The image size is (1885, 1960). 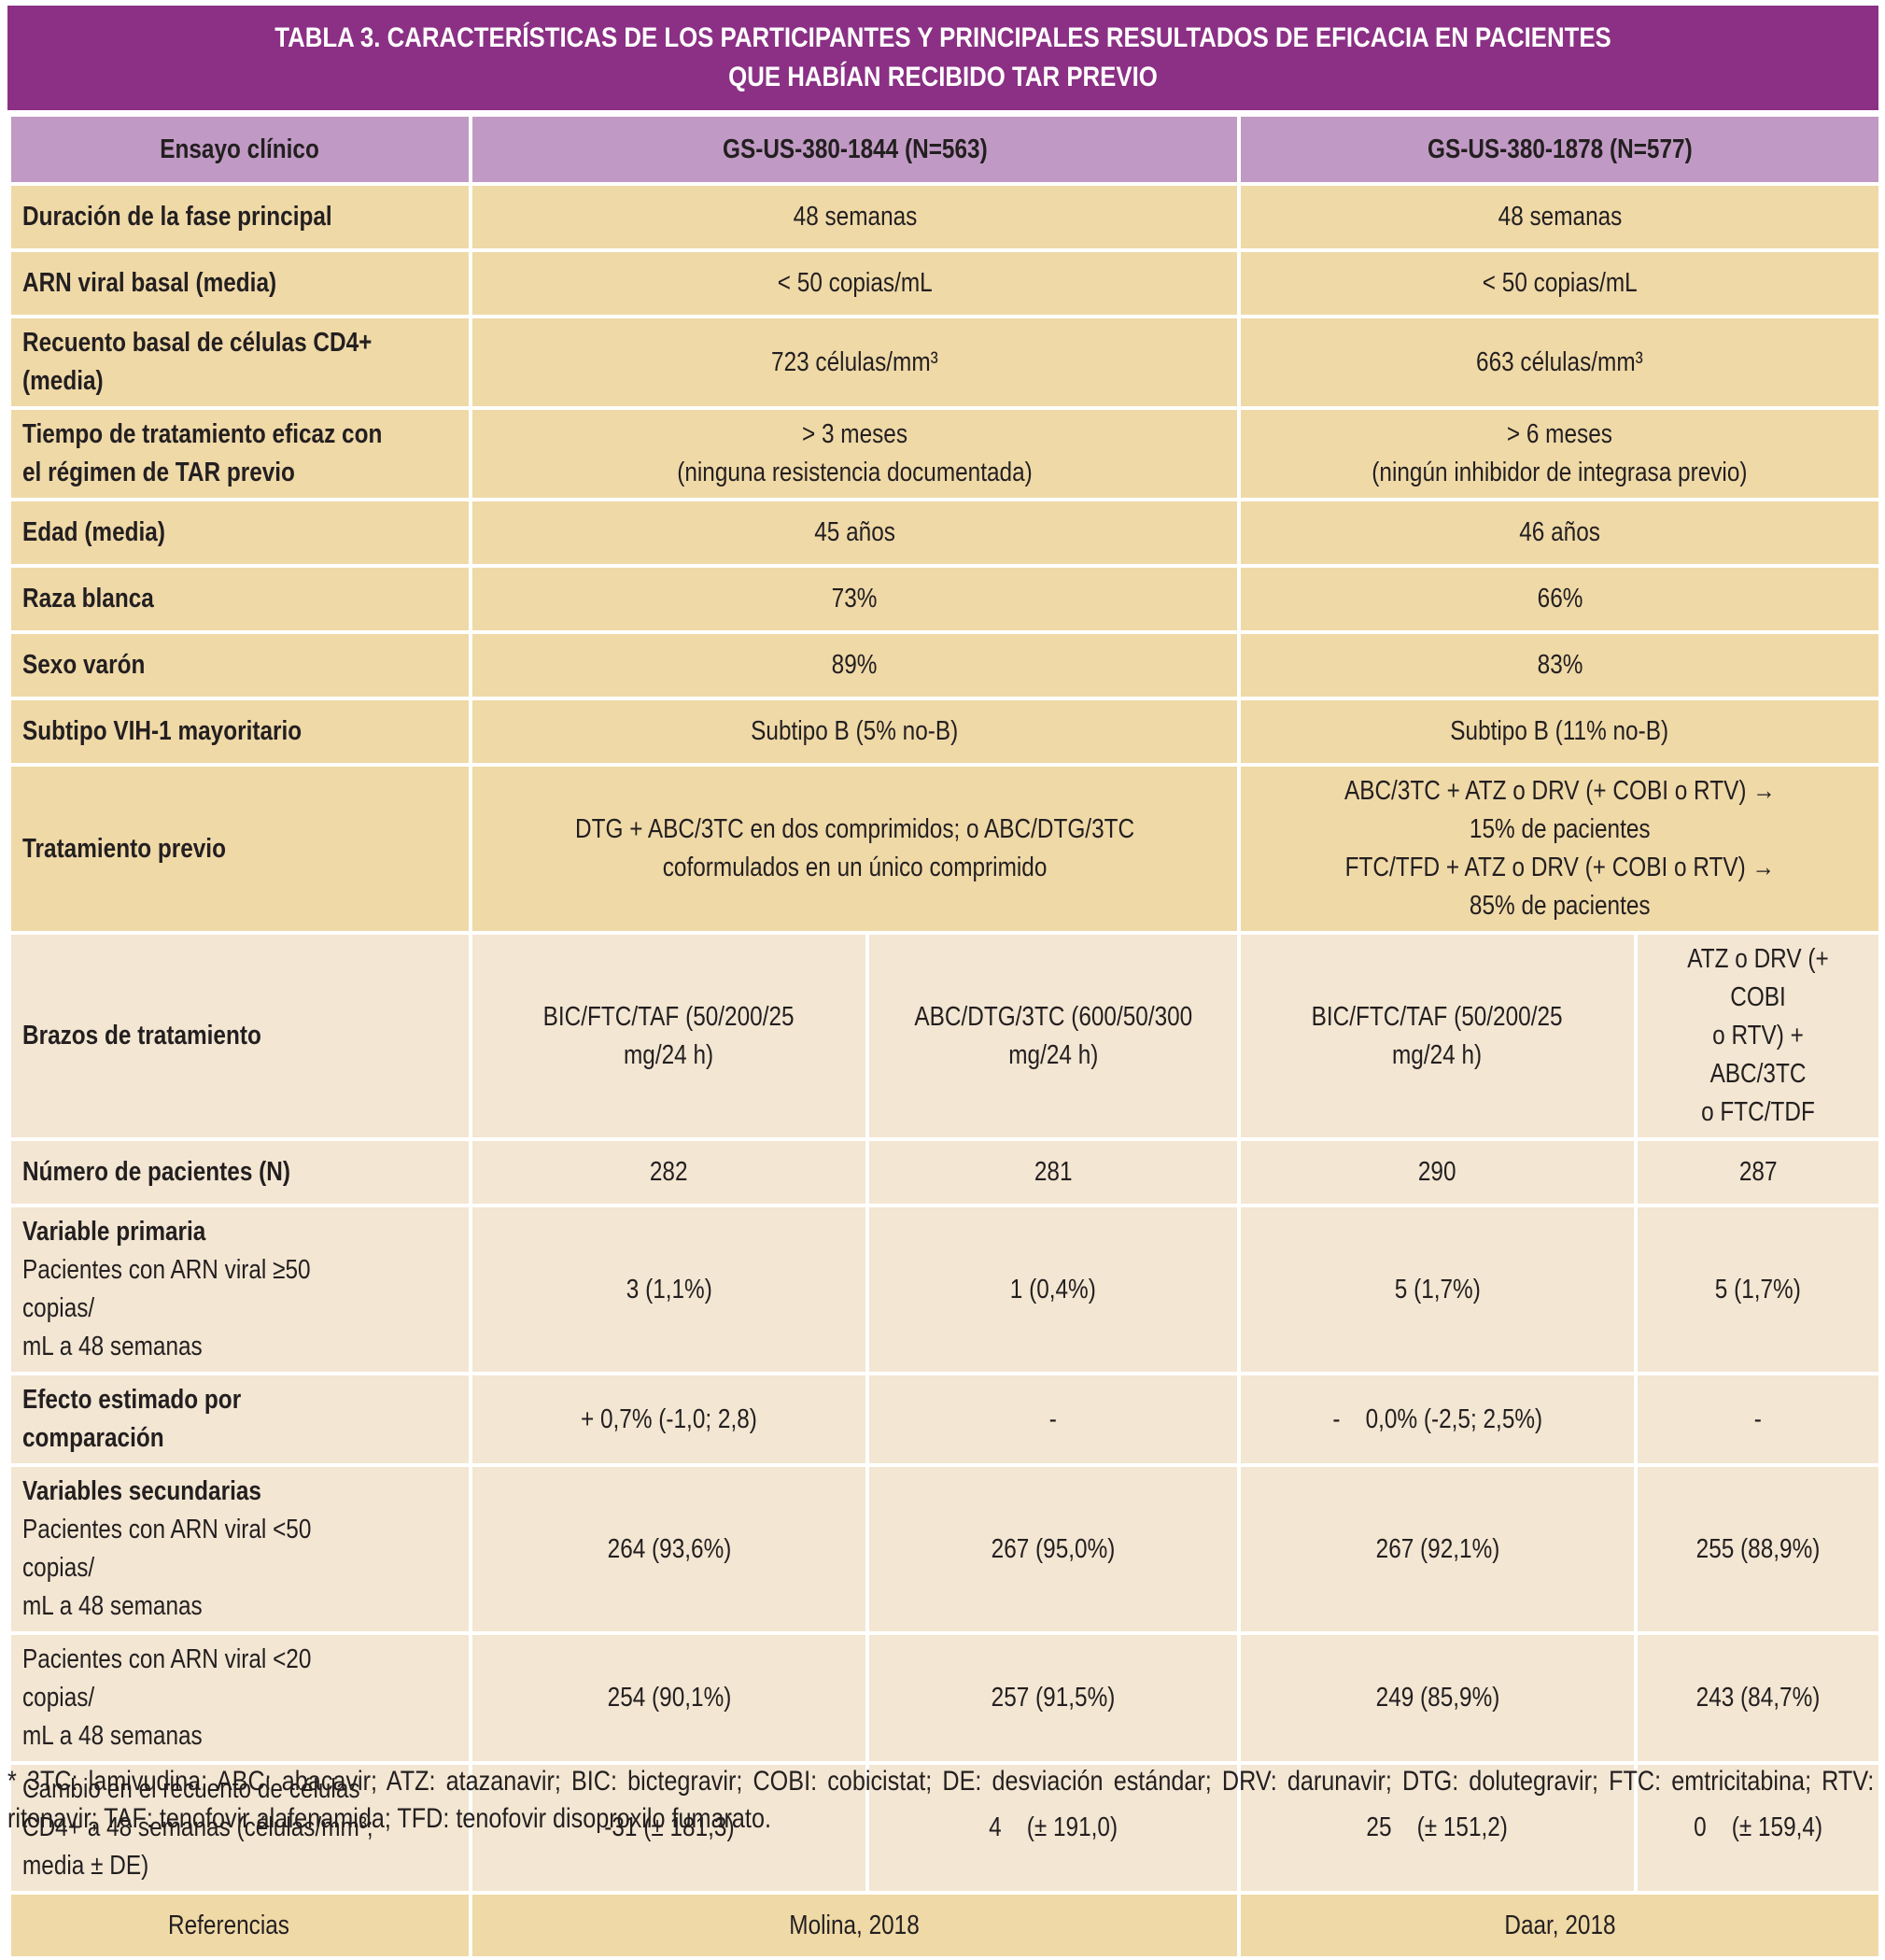 I want to click on header-trial-label: Ensayo clínico, so click(x=239, y=149).